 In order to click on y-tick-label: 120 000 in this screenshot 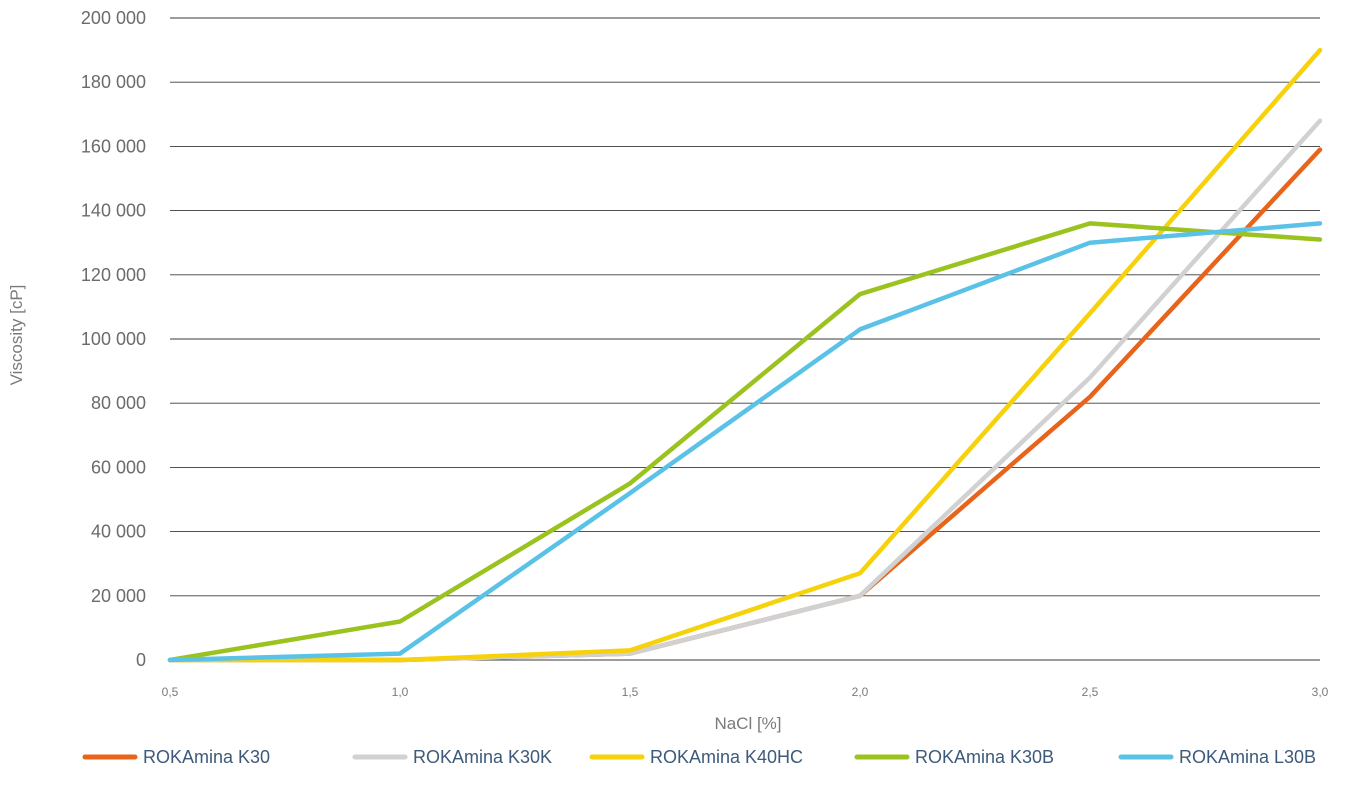, I will do `click(113, 275)`.